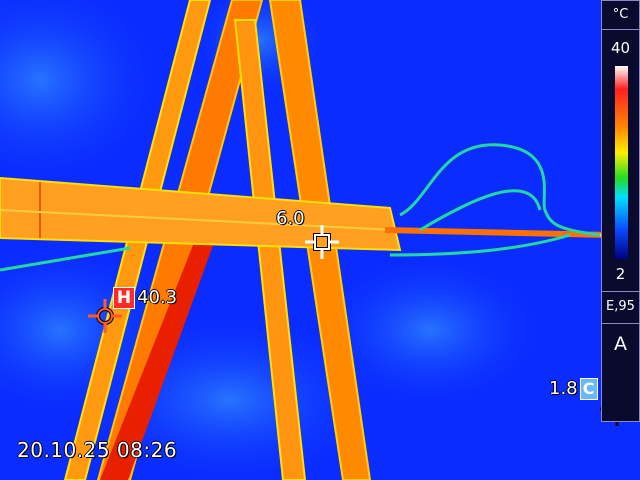  What do you see at coordinates (322, 242) in the screenshot?
I see `center-crosshair-icon` at bounding box center [322, 242].